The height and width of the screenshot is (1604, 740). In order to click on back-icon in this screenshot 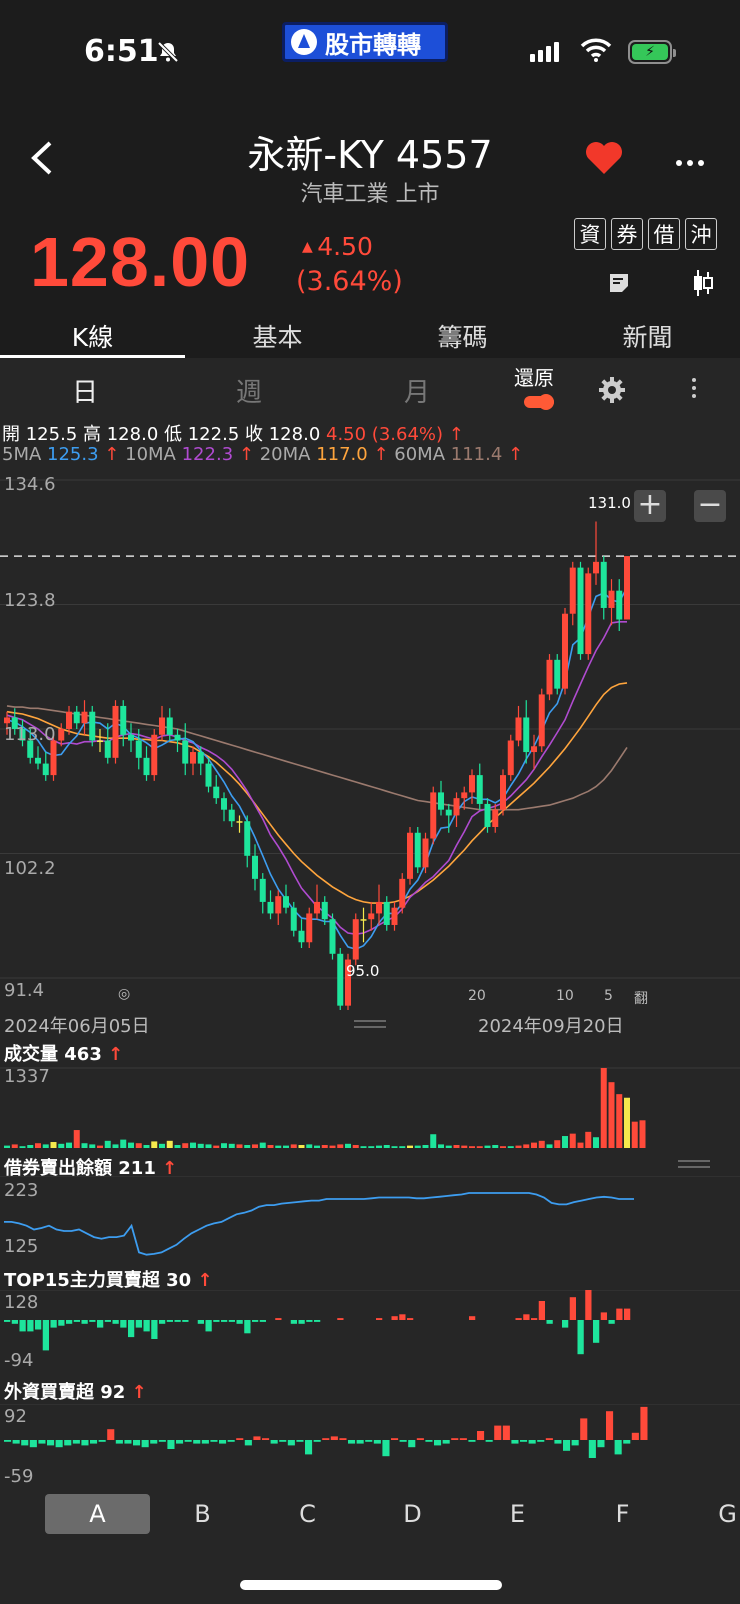, I will do `click(42, 158)`.